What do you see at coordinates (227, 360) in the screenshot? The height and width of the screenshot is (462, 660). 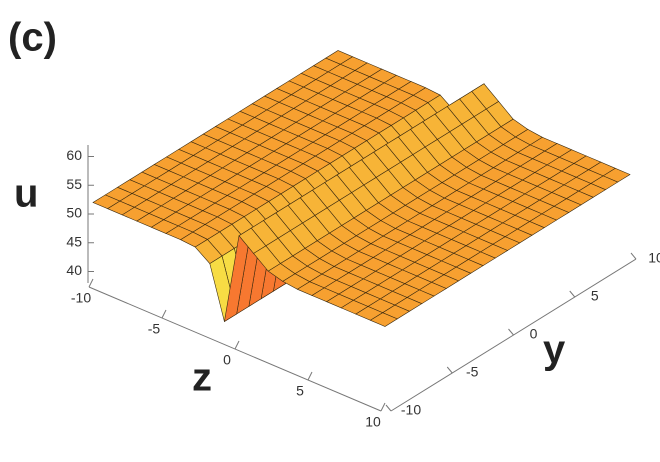 I see `z-tick-label: 0` at bounding box center [227, 360].